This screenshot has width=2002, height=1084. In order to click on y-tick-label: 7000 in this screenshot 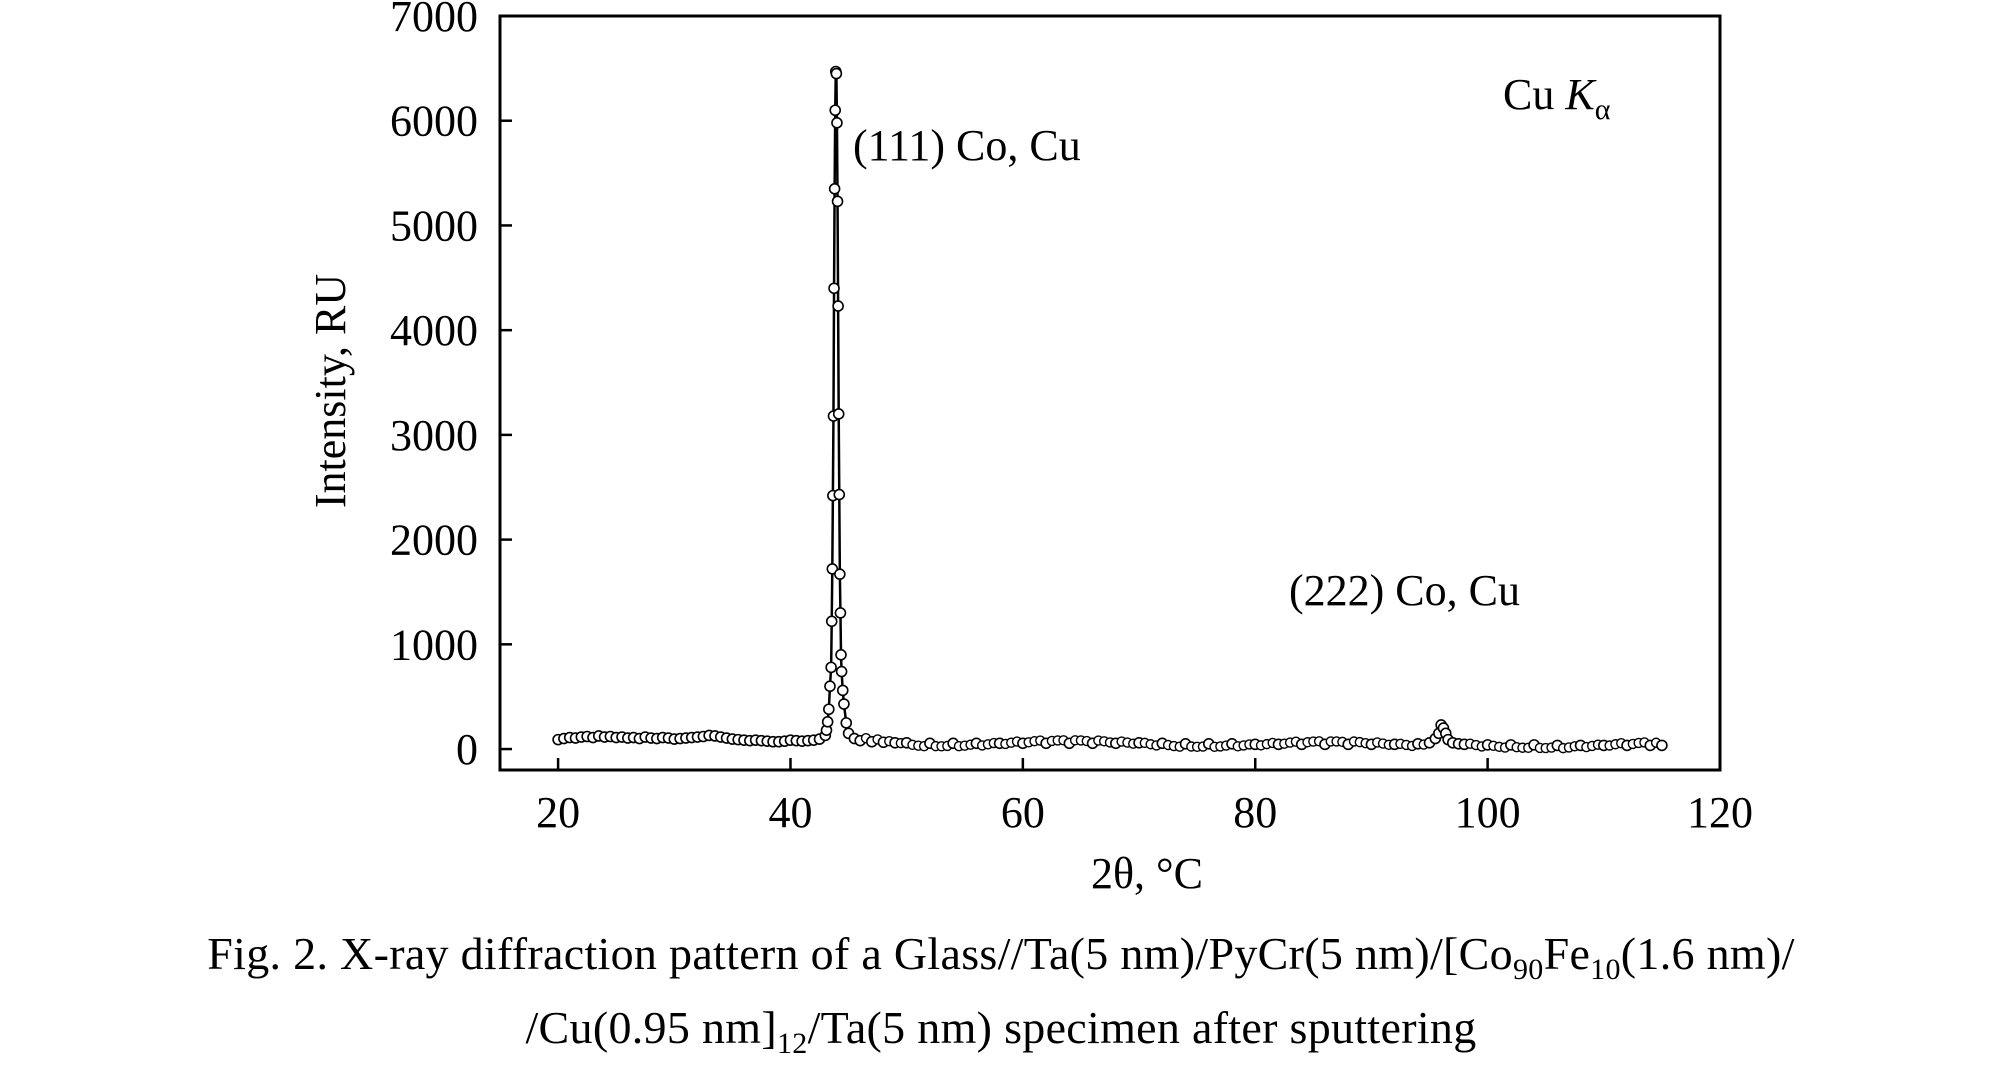, I will do `click(434, 20)`.